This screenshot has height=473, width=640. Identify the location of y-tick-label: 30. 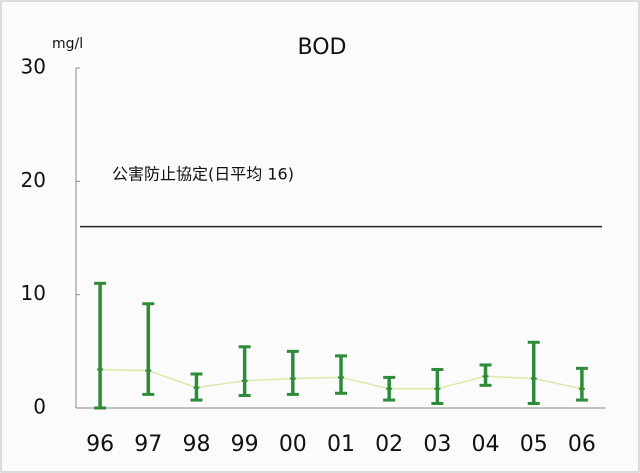
(33, 67).